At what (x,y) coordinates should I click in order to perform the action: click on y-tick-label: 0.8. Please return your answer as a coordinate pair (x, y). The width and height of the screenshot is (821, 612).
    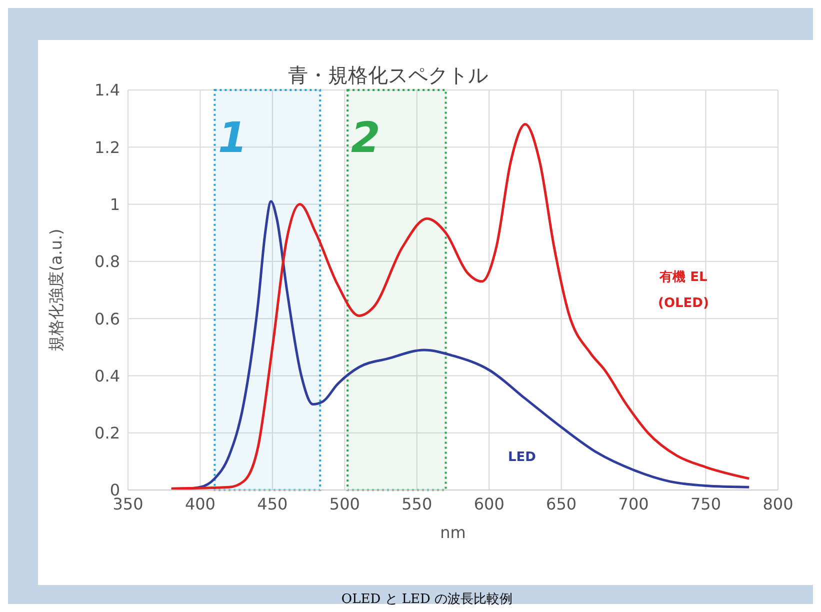
    Looking at the image, I should click on (107, 262).